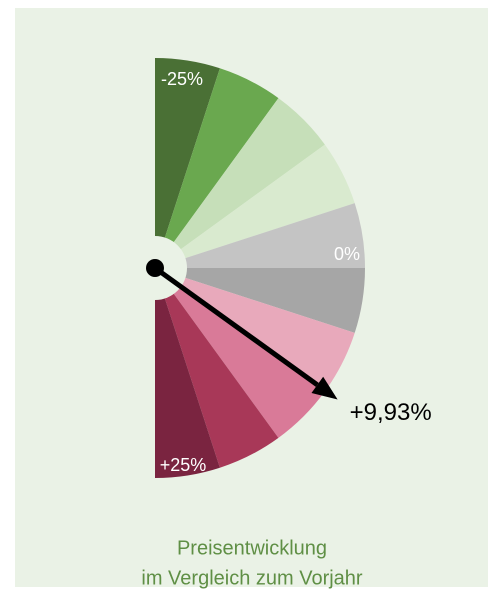 This screenshot has height=595, width=503. Describe the element at coordinates (183, 465) in the screenshot. I see `tick-label: +25%` at that location.